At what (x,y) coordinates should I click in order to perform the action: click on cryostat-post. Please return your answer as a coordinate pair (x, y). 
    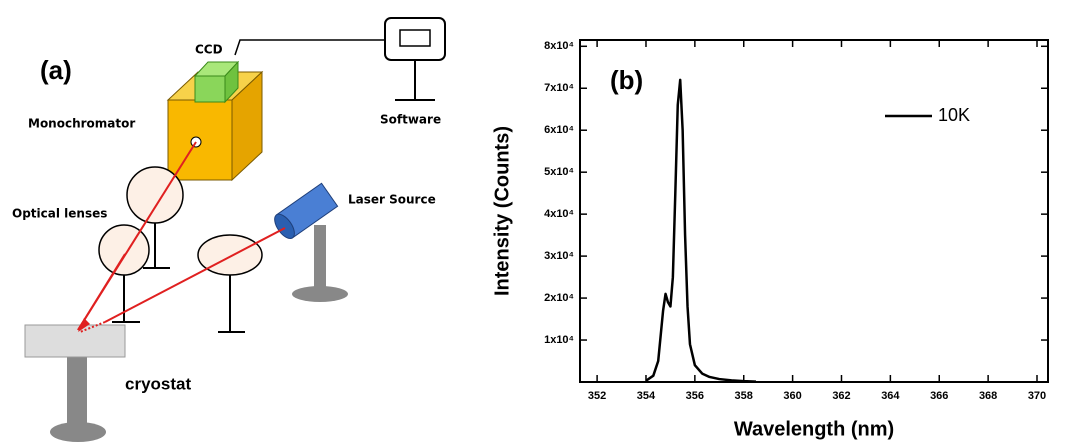
    Looking at the image, I should click on (77, 392).